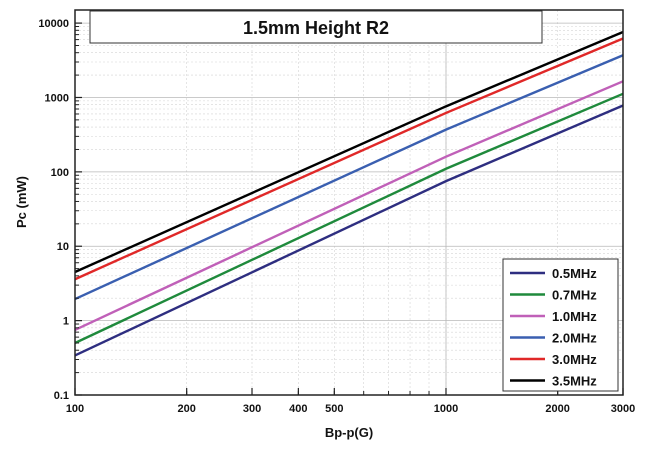 This screenshot has width=657, height=451. Describe the element at coordinates (252, 409) in the screenshot. I see `x-tick-label: 300` at that location.